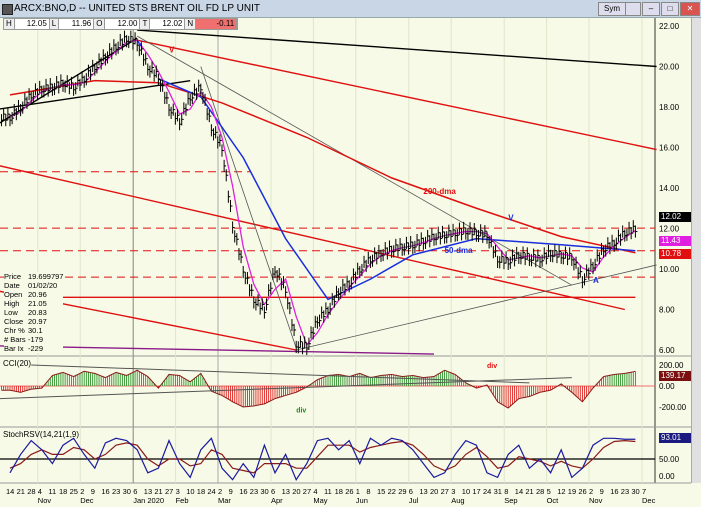 The height and width of the screenshot is (507, 701). Describe the element at coordinates (31, 491) in the screenshot. I see `x-tick-label: 28` at that location.